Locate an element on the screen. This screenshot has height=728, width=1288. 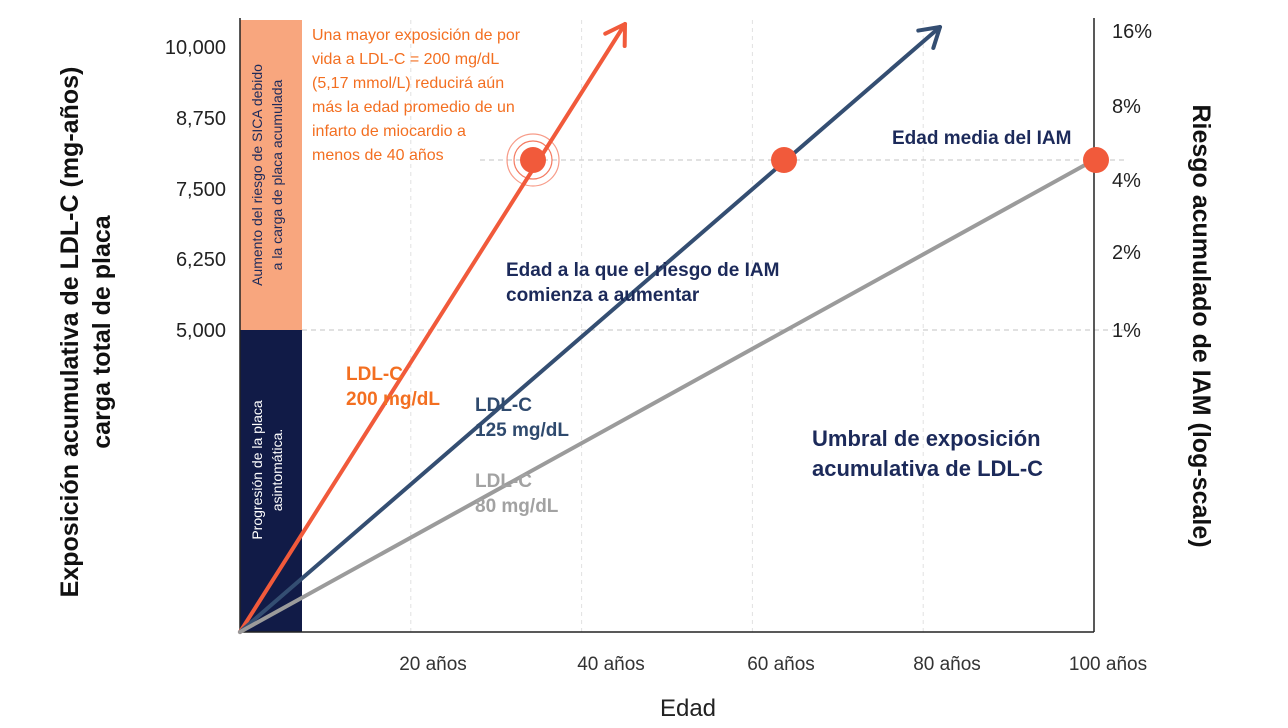
series-label-line2: 80 mg/dL is located at coordinates (517, 506).